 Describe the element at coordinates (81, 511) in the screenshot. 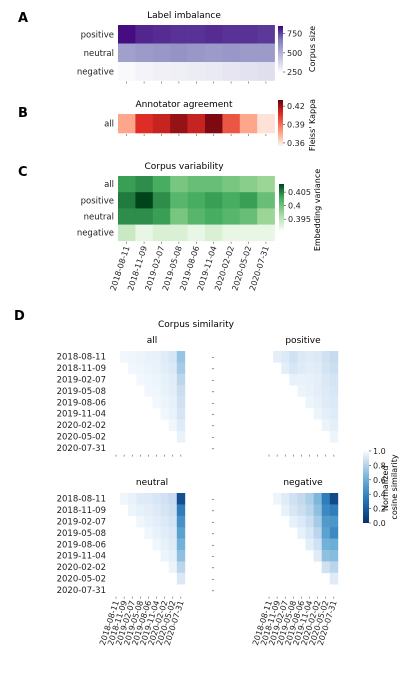

I see `subplot-neutral-y-tick-label: 2018-11-09` at that location.